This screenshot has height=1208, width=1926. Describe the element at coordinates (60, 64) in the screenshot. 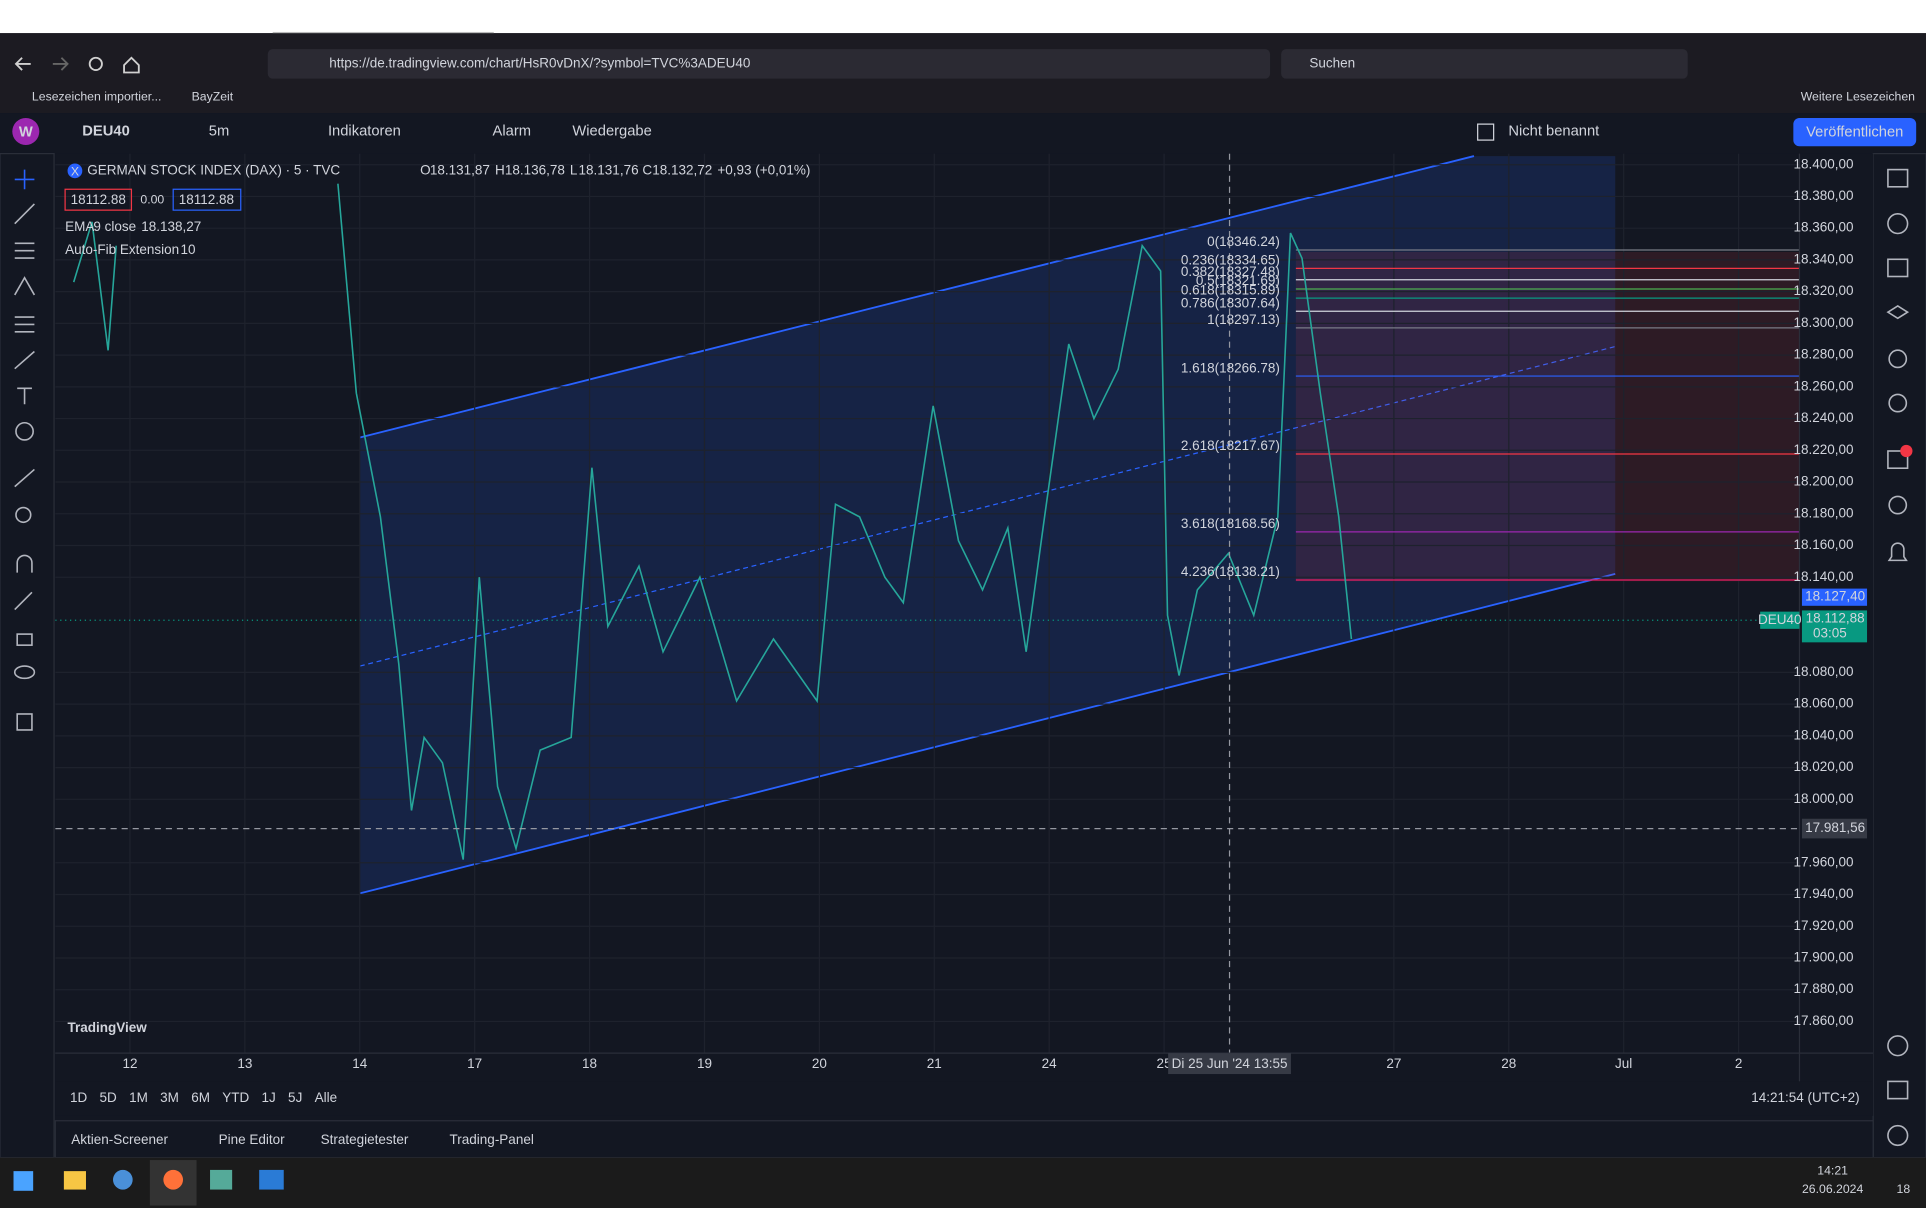

I see `forward` at that location.